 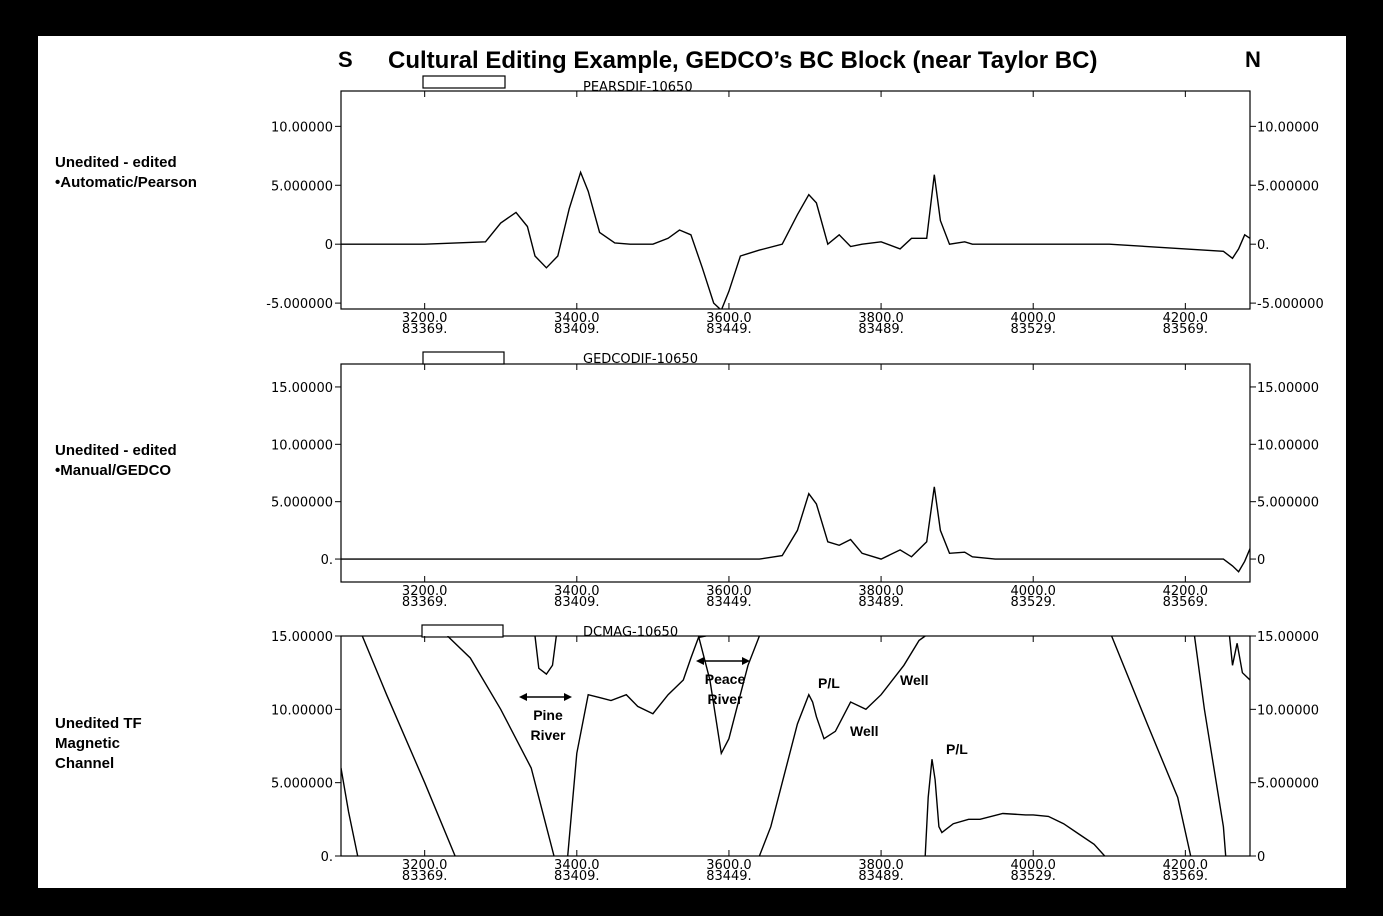 What do you see at coordinates (1263, 245) in the screenshot?
I see `y-tick-label-right: 0.` at bounding box center [1263, 245].